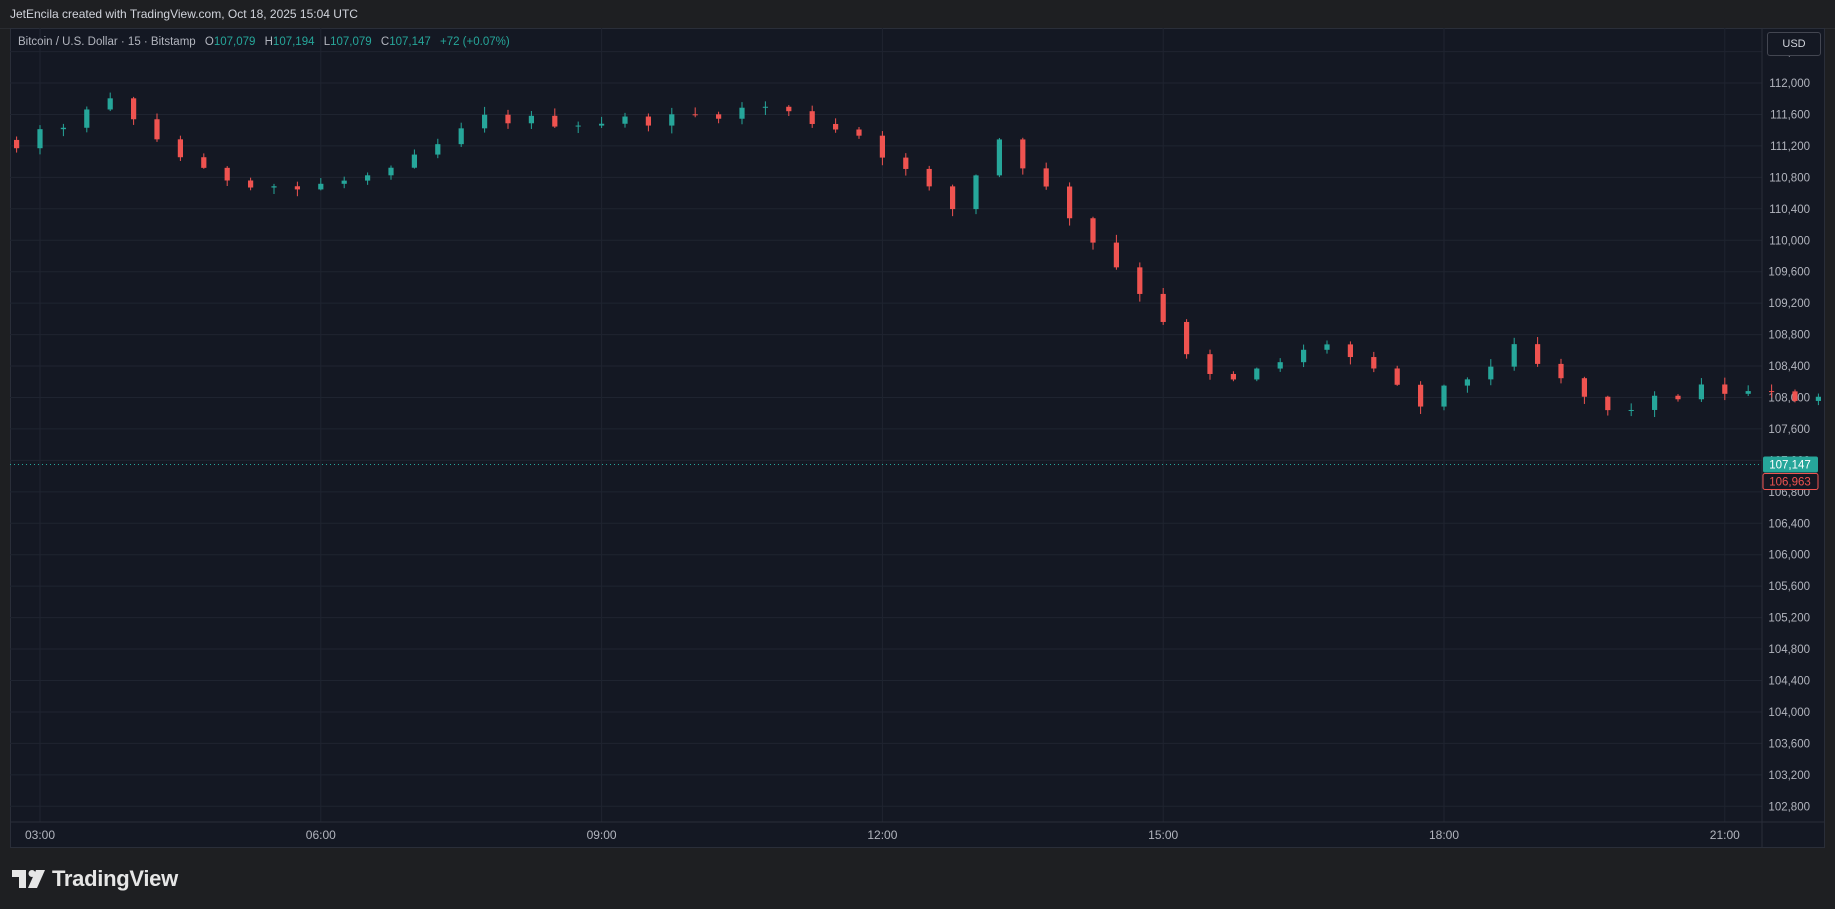  What do you see at coordinates (1725, 835) in the screenshot?
I see `time-tick-label: 21:00` at bounding box center [1725, 835].